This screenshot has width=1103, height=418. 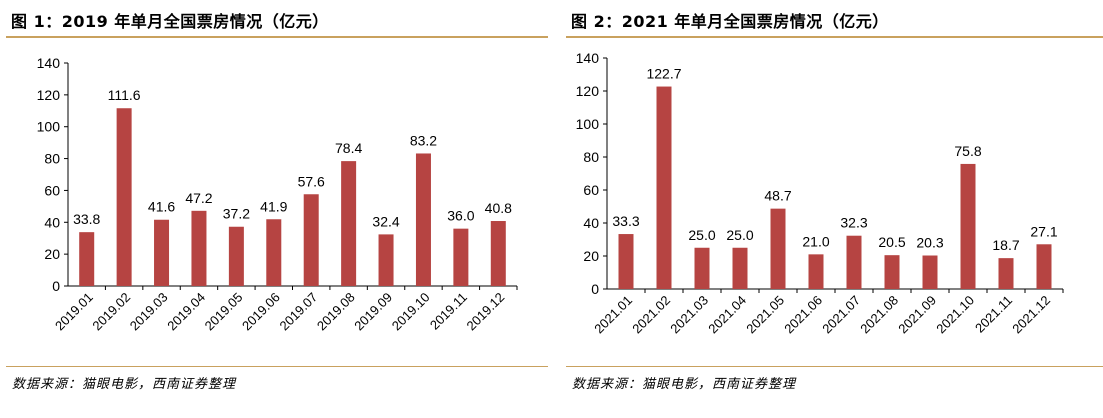 What do you see at coordinates (955, 315) in the screenshot?
I see `x-tick-label: 2021.10` at bounding box center [955, 315].